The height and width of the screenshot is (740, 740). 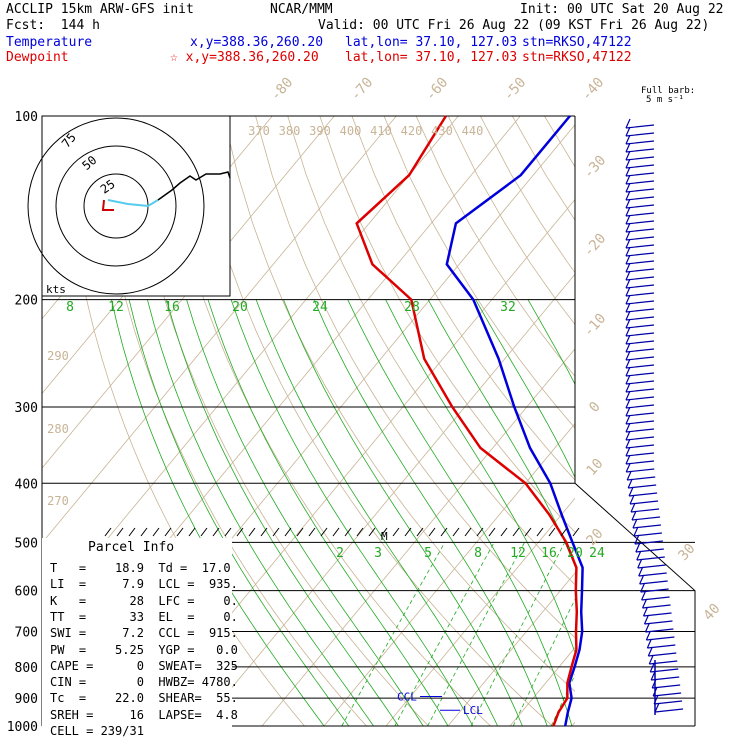 I want to click on theta-e-label: 24, so click(x=320, y=307).